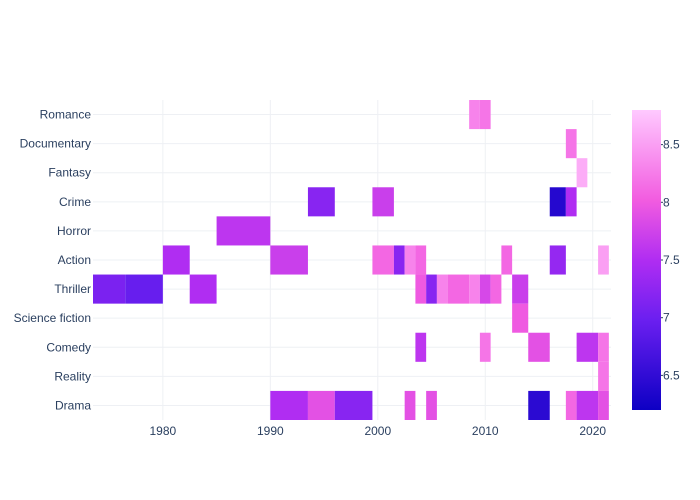 This screenshot has width=700, height=500. Describe the element at coordinates (592, 431) in the screenshot. I see `x-tick-label: 2020` at that location.